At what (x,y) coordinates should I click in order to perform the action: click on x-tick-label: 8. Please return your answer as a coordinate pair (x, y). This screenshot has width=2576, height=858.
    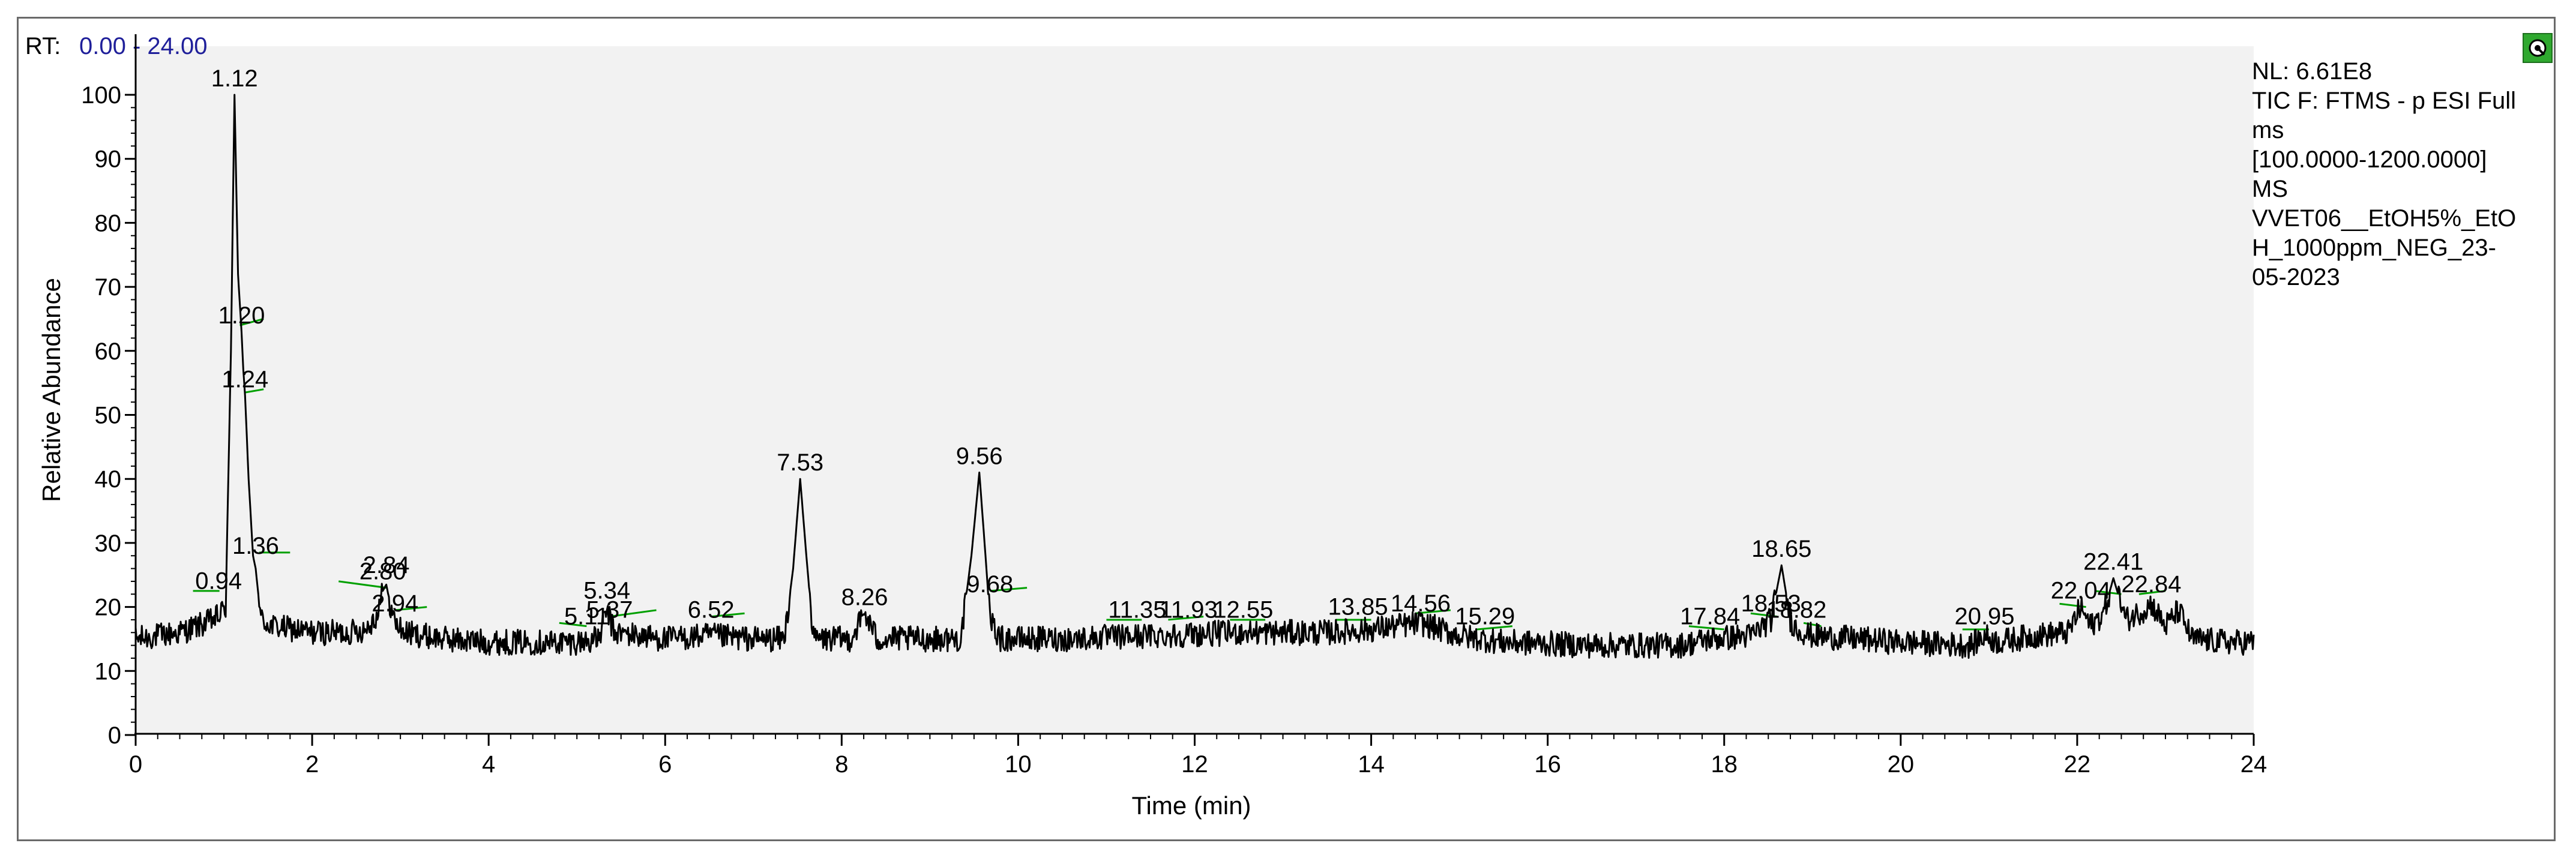
    Looking at the image, I should click on (841, 764).